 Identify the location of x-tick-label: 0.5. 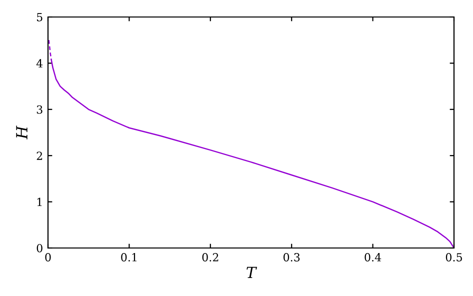
(454, 257).